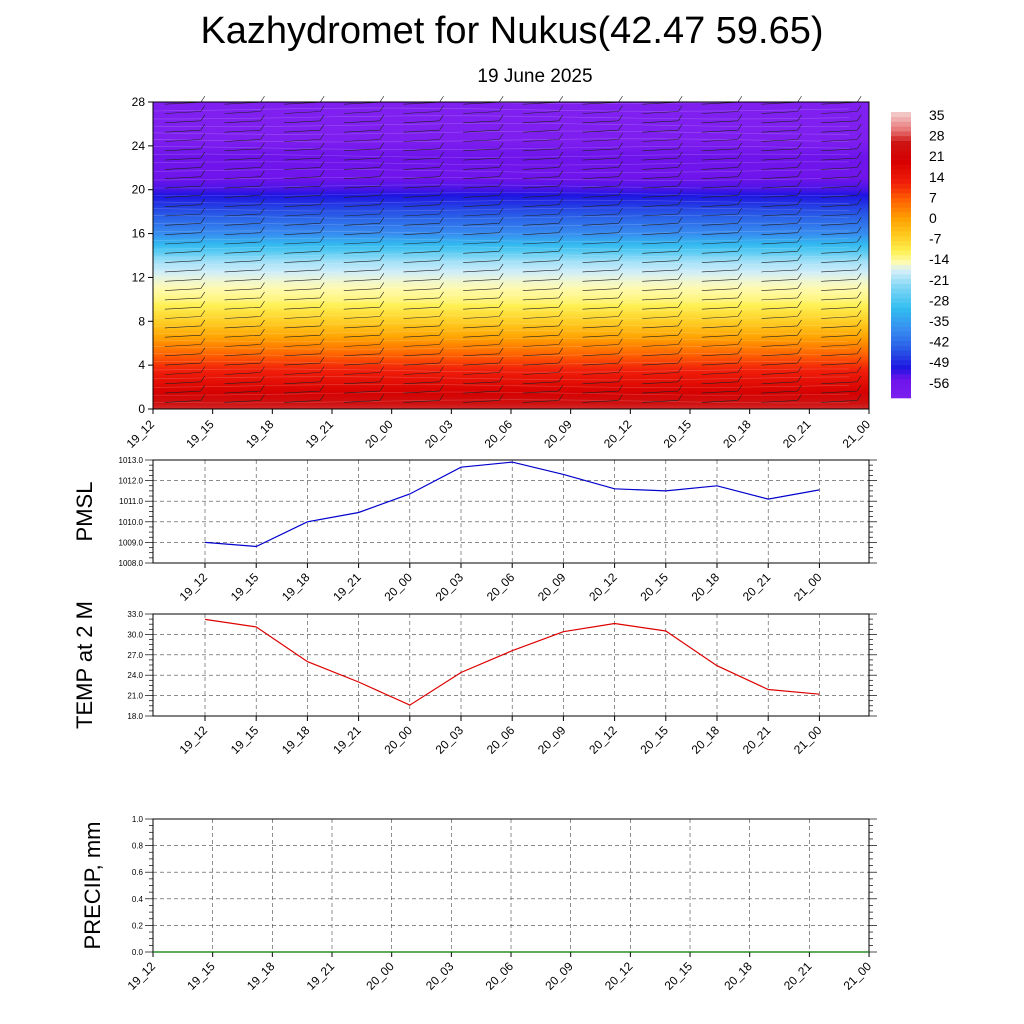 This screenshot has width=1024, height=1024. I want to click on y-tick-label: 28, so click(139, 102).